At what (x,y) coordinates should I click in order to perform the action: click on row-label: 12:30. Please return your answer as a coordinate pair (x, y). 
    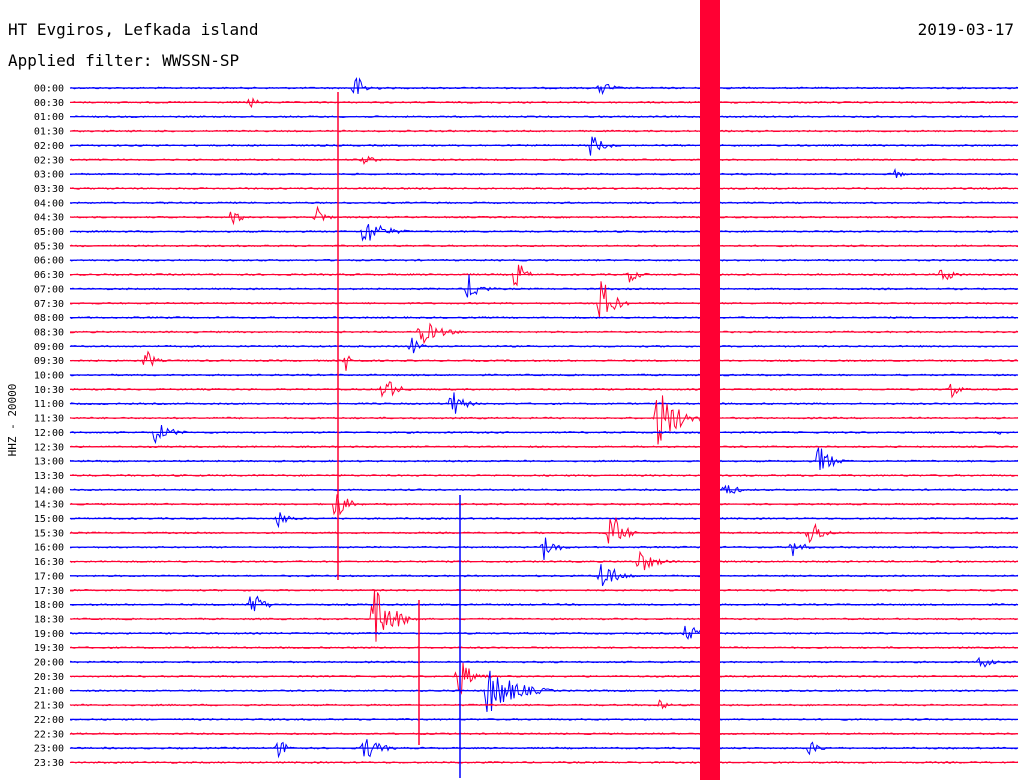
    Looking at the image, I should click on (49, 447).